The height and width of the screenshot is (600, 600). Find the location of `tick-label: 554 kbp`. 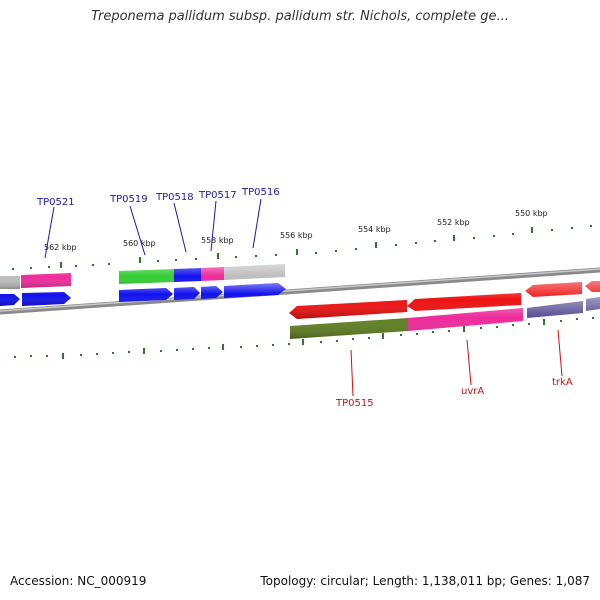

tick-label: 554 kbp is located at coordinates (374, 229).